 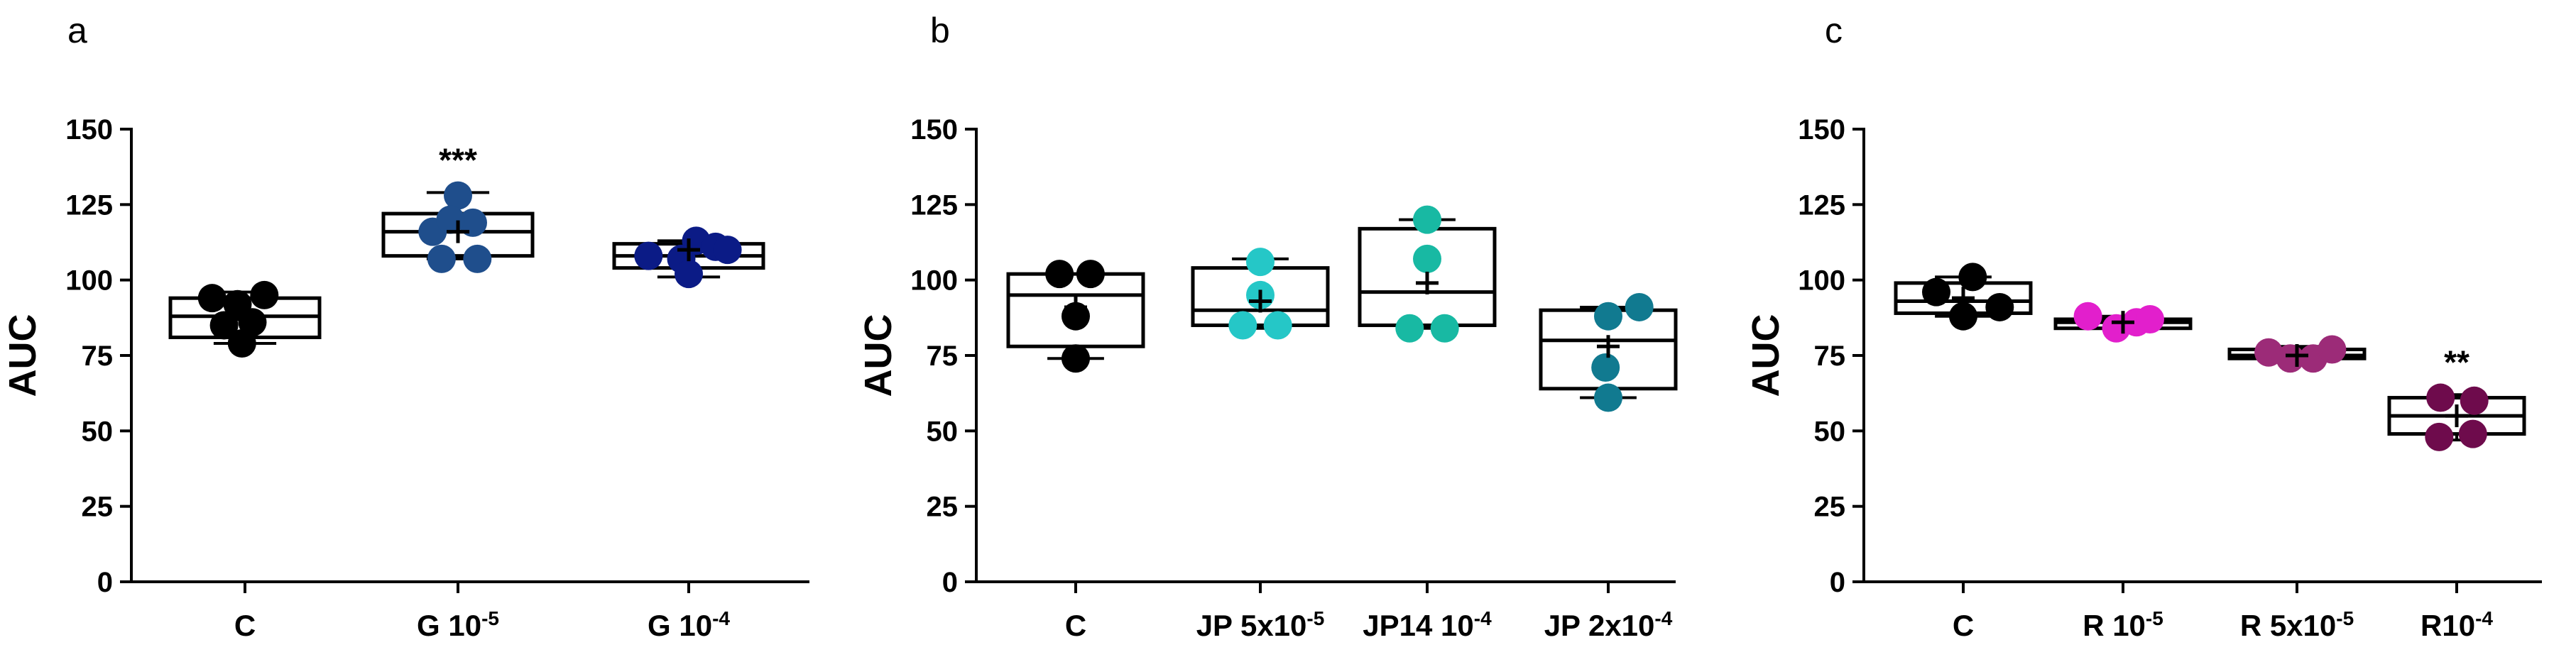 I want to click on x-tick-label: G 10-5, so click(x=458, y=625).